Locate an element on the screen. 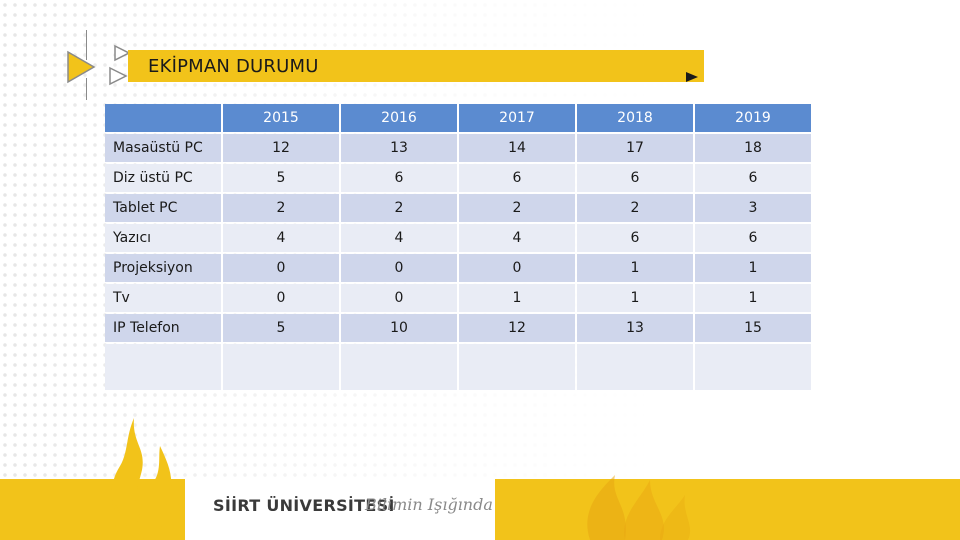  table-row-empty is located at coordinates (458, 367).